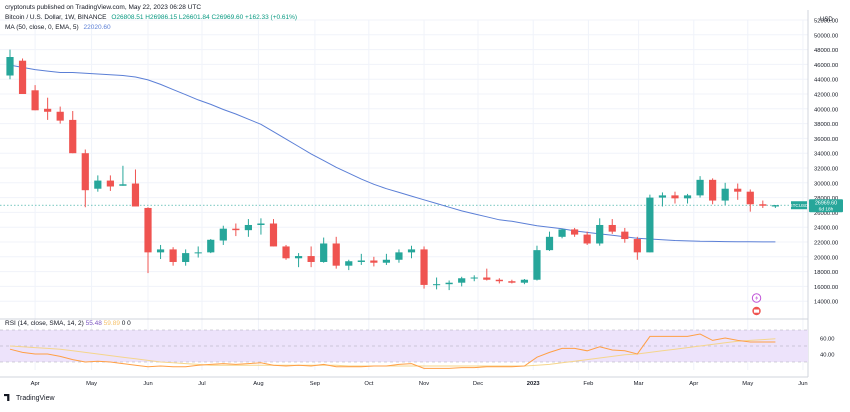 Image resolution: width=850 pixels, height=412 pixels. I want to click on rsi-sma-value: 59.89, so click(111, 323).